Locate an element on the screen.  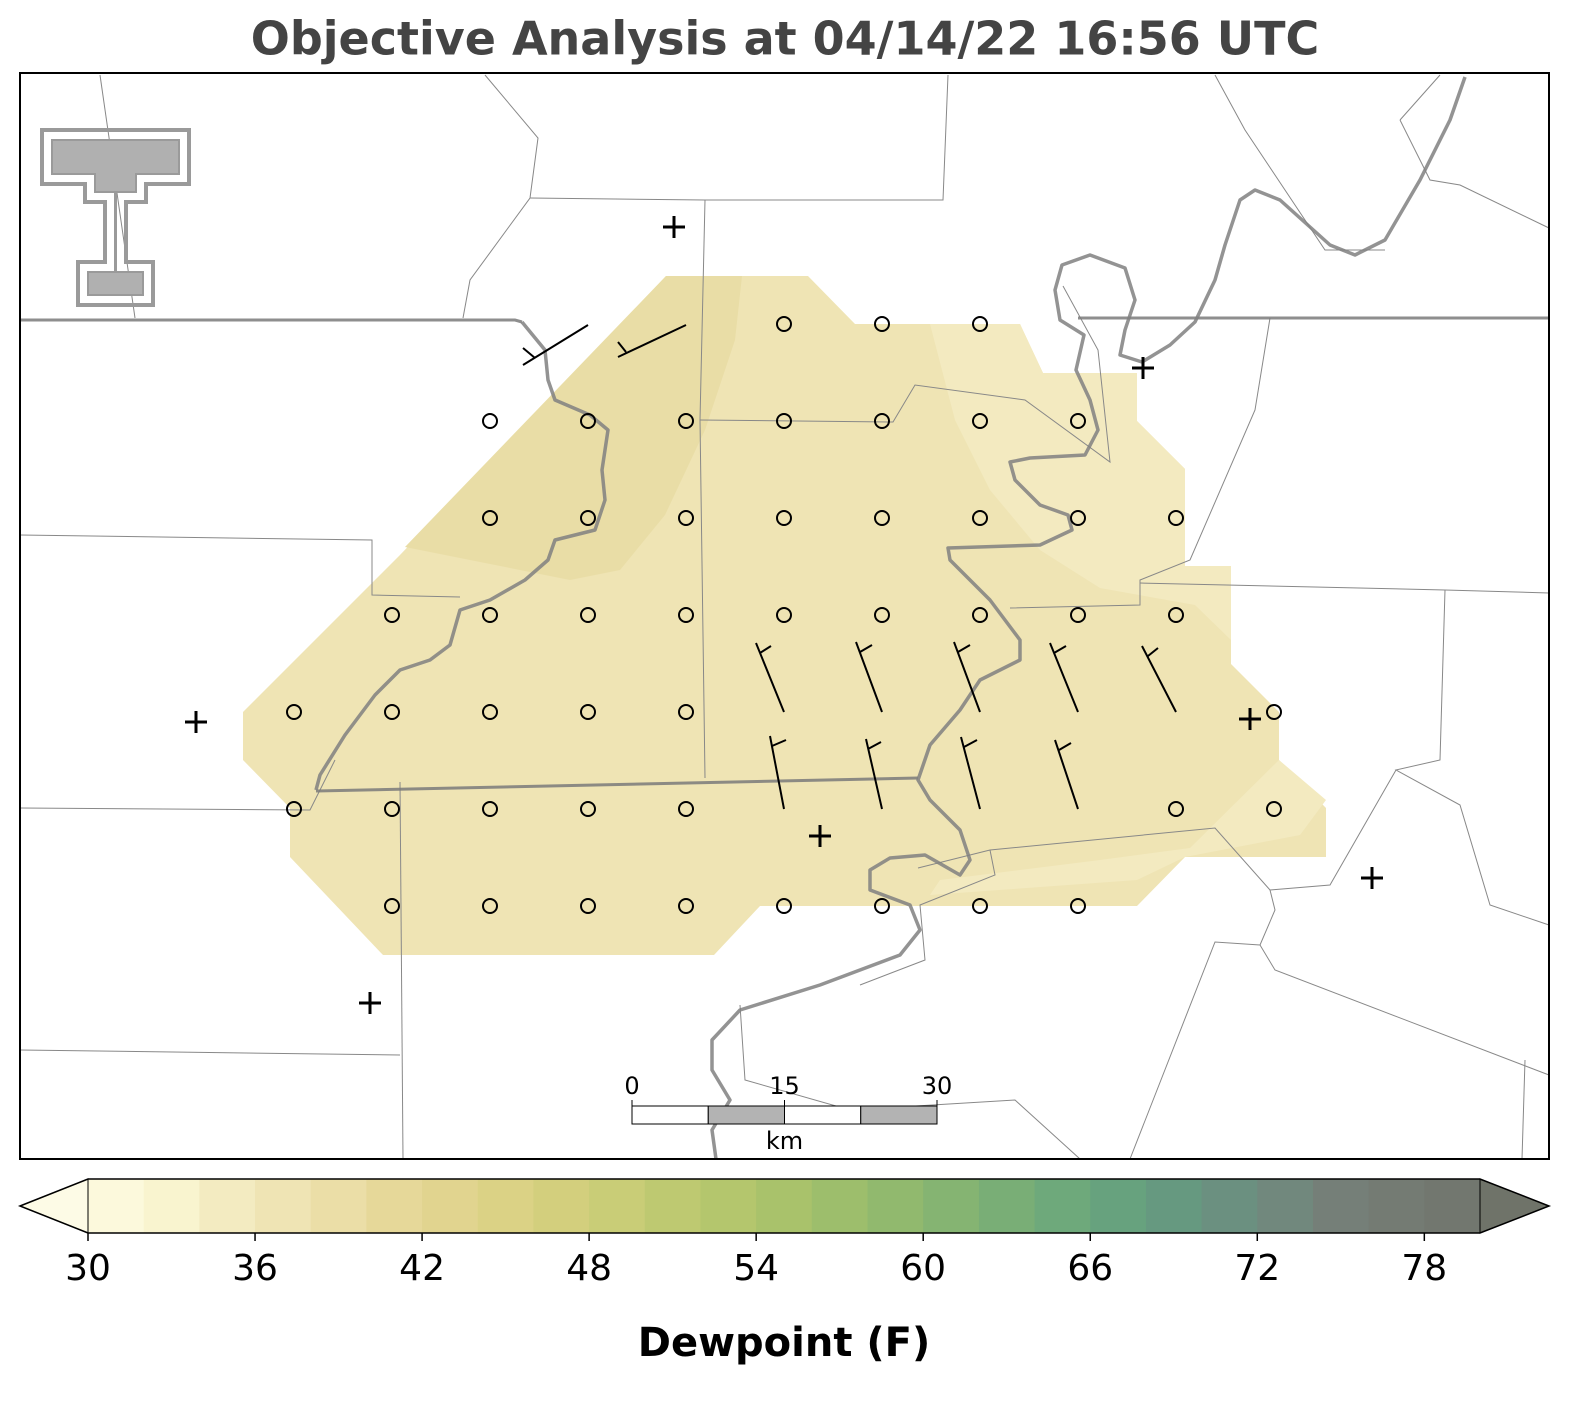
colorbar-tick-label: 78 is located at coordinates (1424, 1268).